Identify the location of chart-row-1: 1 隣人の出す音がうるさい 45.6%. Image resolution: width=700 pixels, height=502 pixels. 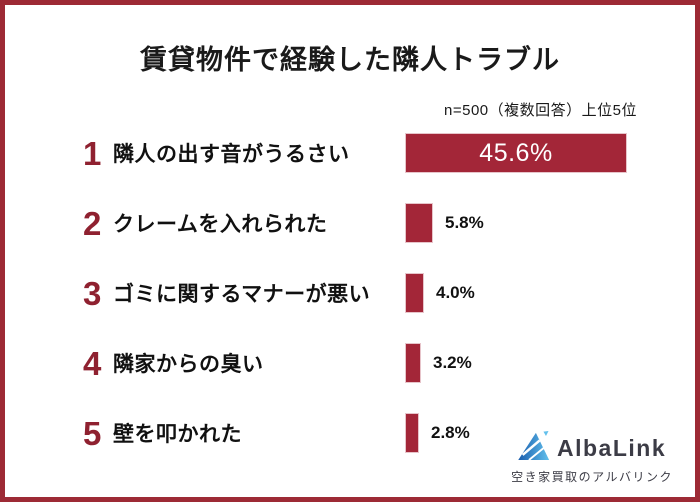
(350, 153).